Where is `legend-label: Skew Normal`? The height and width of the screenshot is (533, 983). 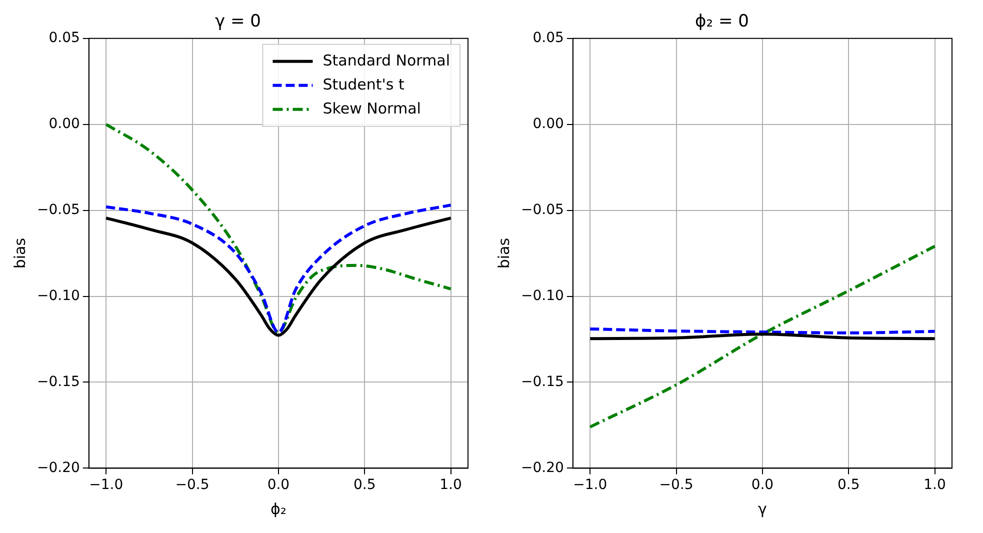 legend-label: Skew Normal is located at coordinates (371, 108).